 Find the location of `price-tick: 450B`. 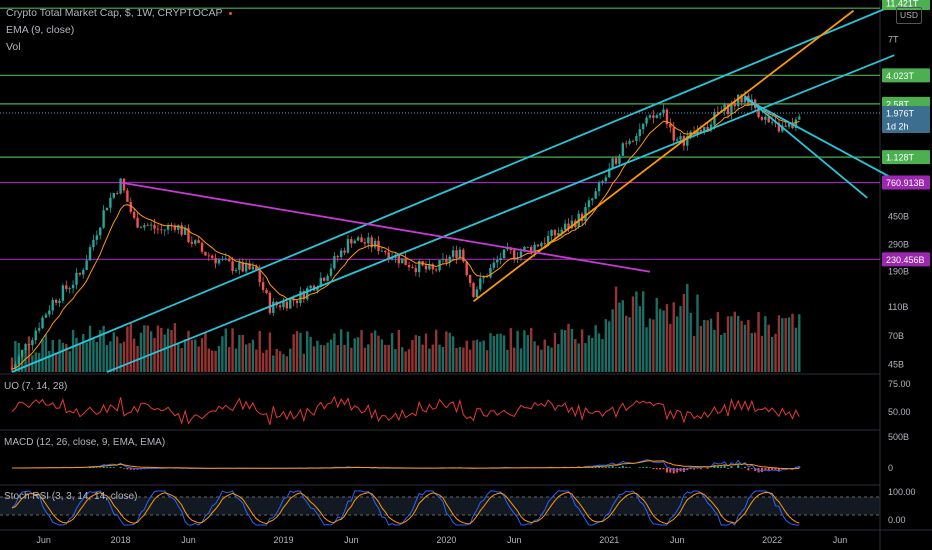

price-tick: 450B is located at coordinates (898, 216).